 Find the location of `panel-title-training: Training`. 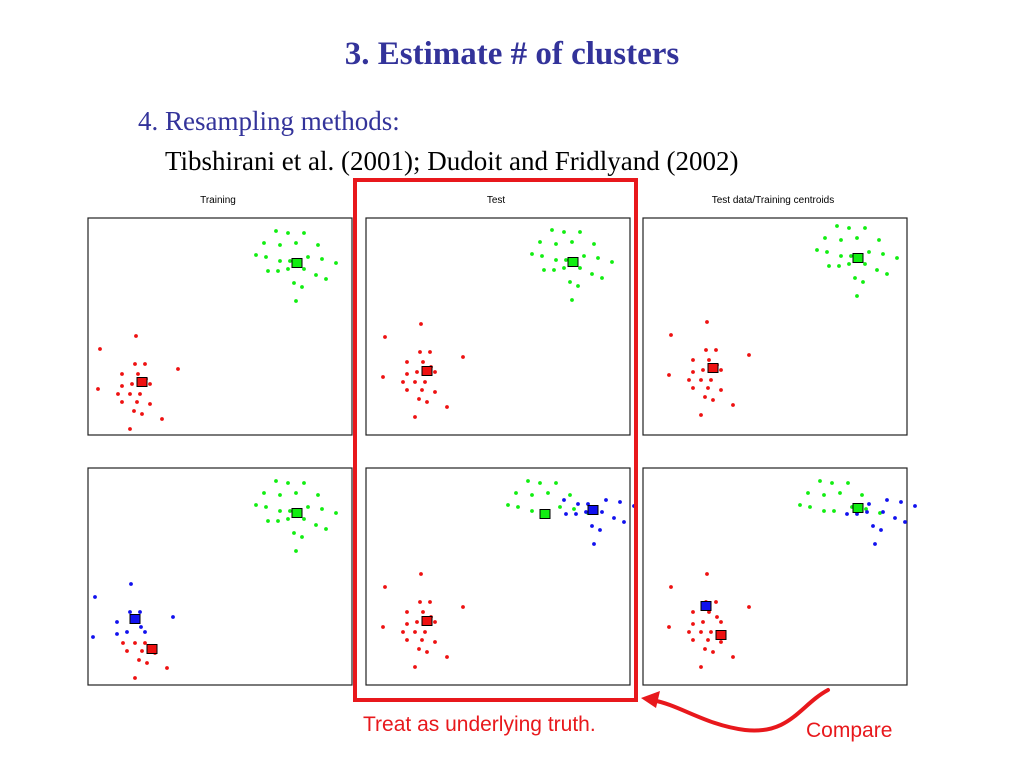

panel-title-training: Training is located at coordinates (218, 200).